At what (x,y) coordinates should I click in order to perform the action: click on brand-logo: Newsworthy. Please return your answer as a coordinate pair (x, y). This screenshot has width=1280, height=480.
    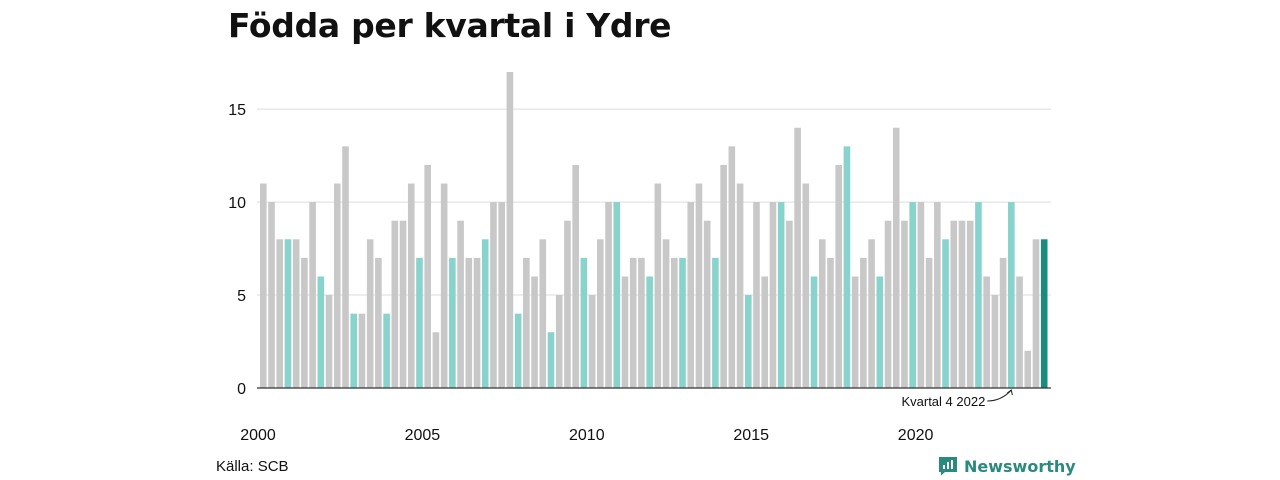
    Looking at the image, I should click on (1007, 466).